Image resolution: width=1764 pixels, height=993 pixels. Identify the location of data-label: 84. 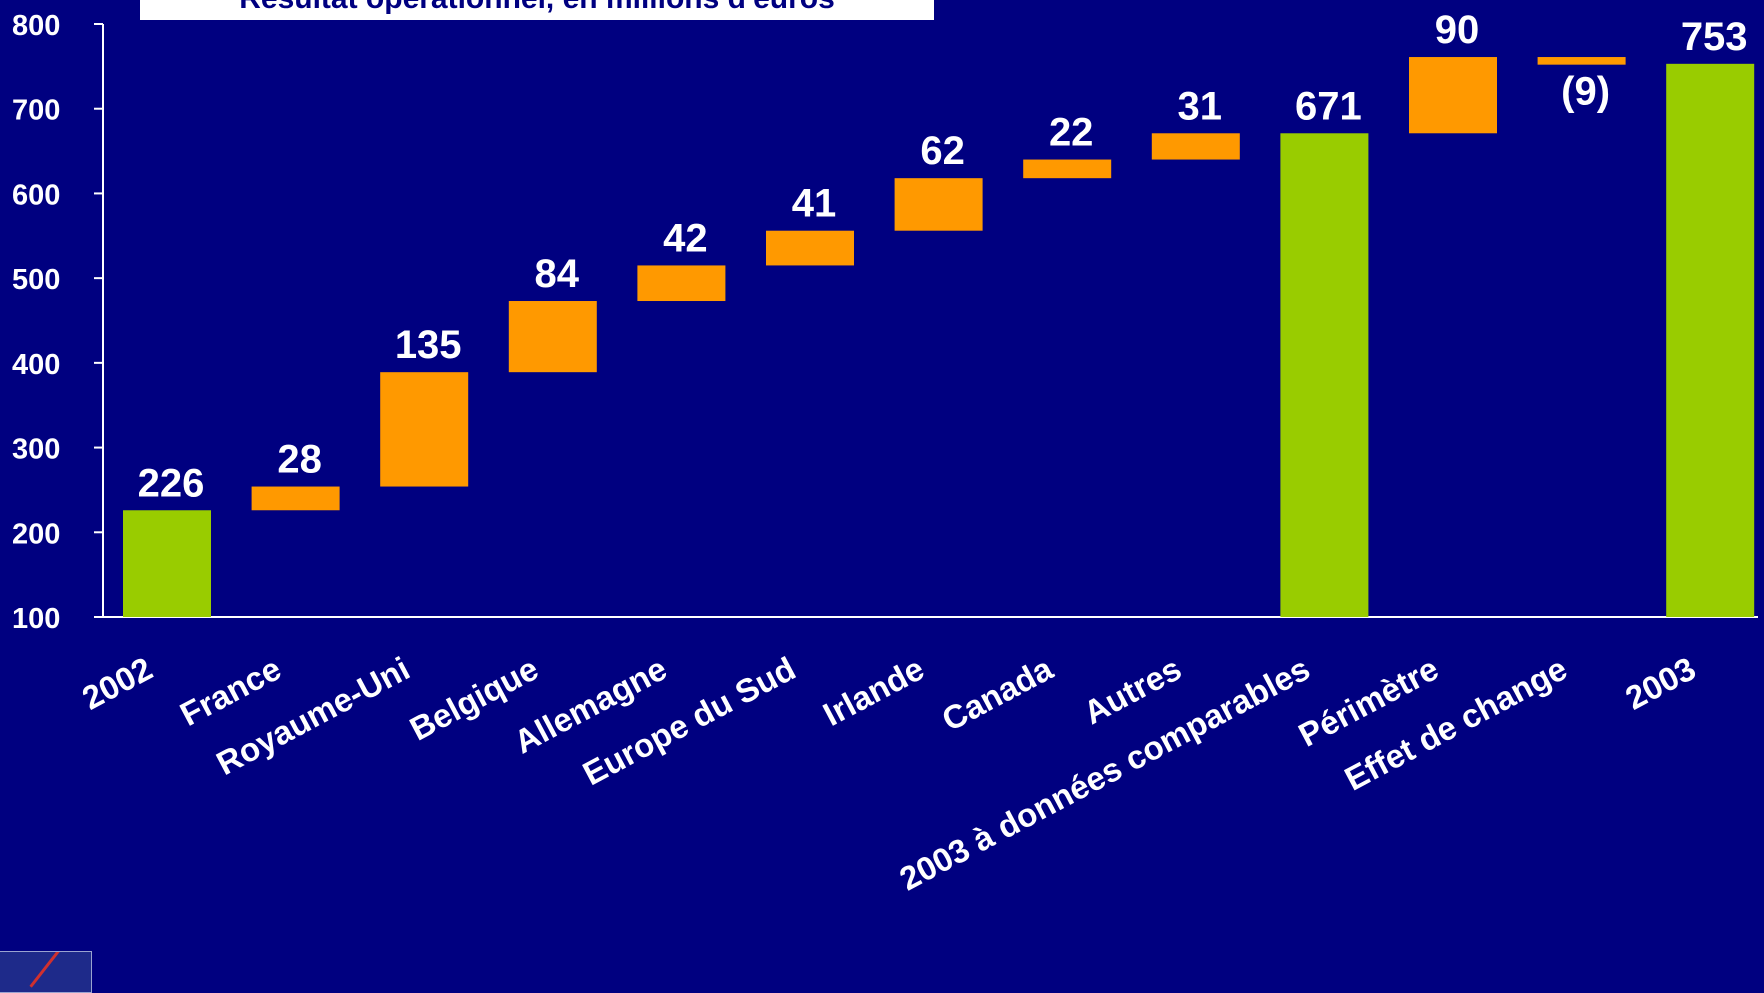
(557, 274).